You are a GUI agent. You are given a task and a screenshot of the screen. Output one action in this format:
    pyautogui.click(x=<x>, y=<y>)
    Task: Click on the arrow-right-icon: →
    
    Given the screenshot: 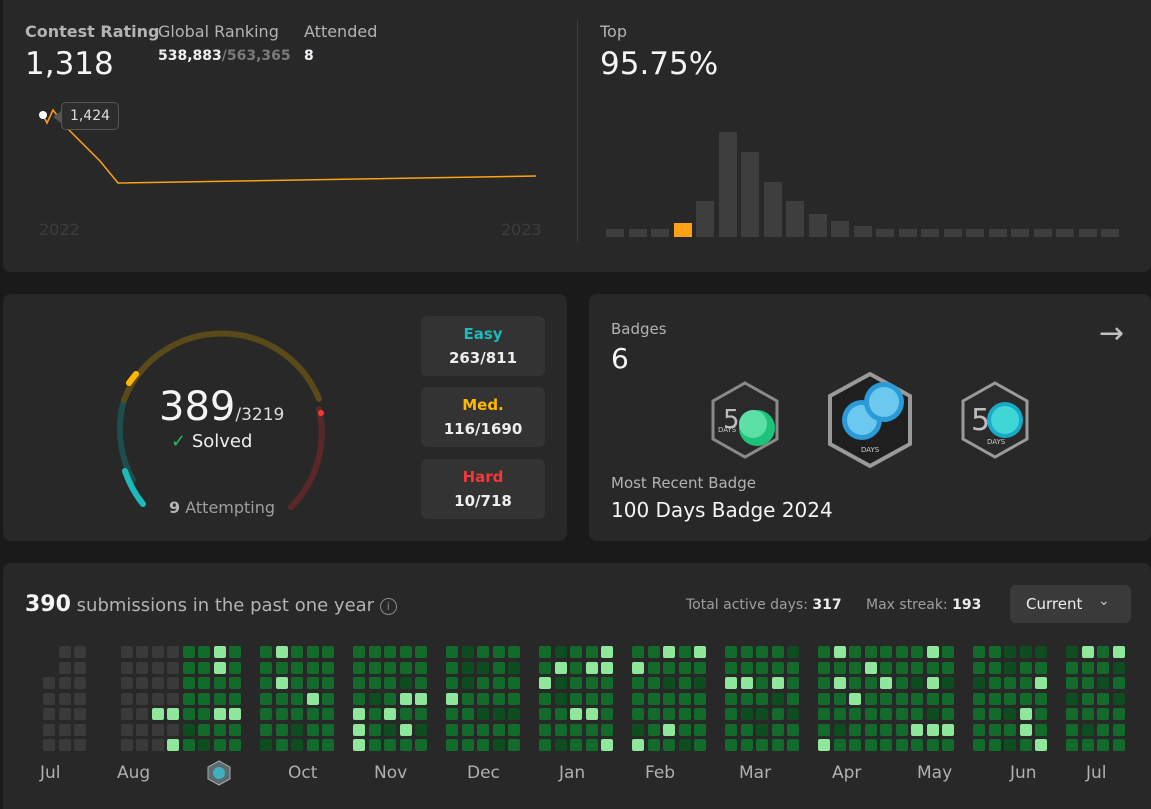 What is the action you would take?
    pyautogui.click(x=1112, y=333)
    